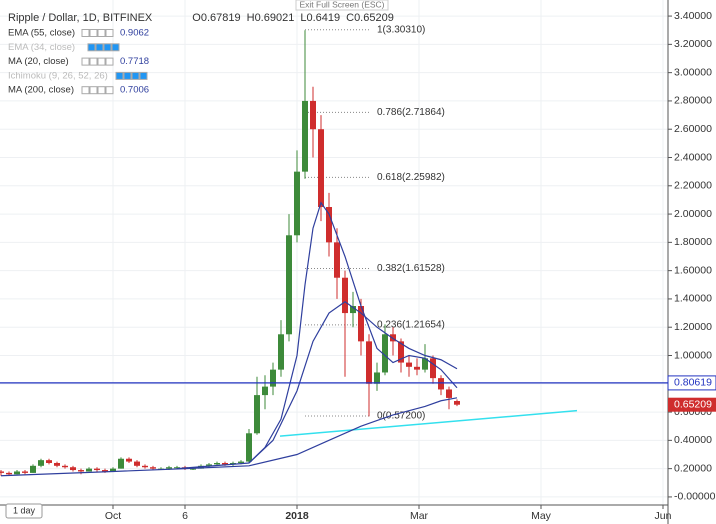 The width and height of the screenshot is (716, 524). I want to click on fib-label: 0.786(2.71864), so click(411, 112).